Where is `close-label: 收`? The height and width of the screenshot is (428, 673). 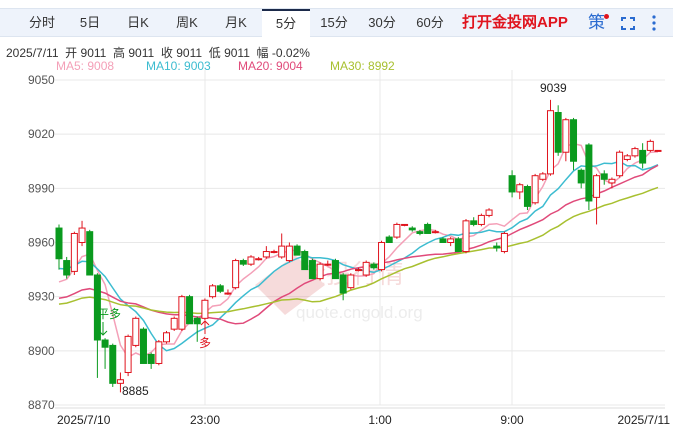 close-label: 收 is located at coordinates (166, 53).